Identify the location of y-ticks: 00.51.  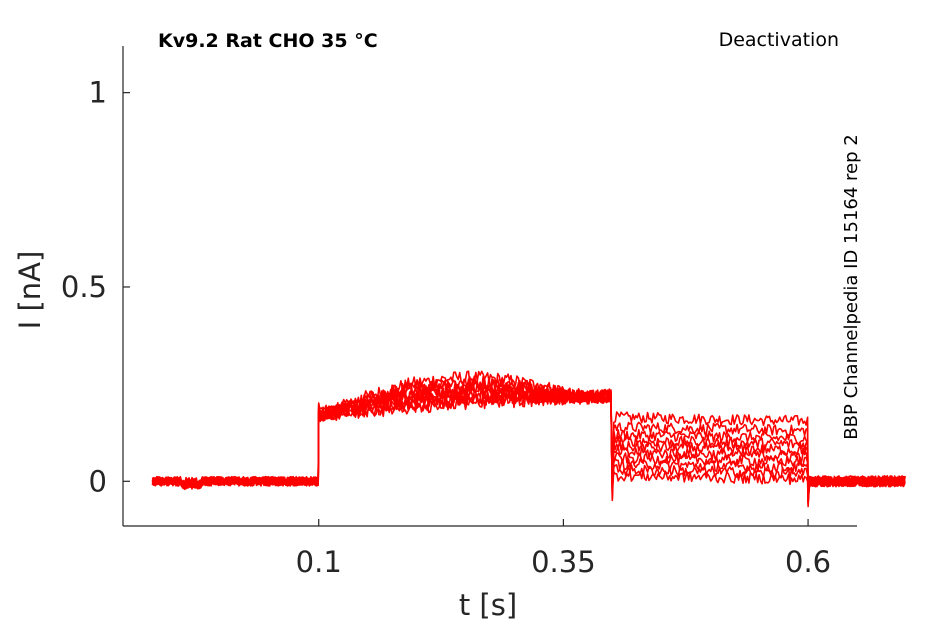
(95, 287).